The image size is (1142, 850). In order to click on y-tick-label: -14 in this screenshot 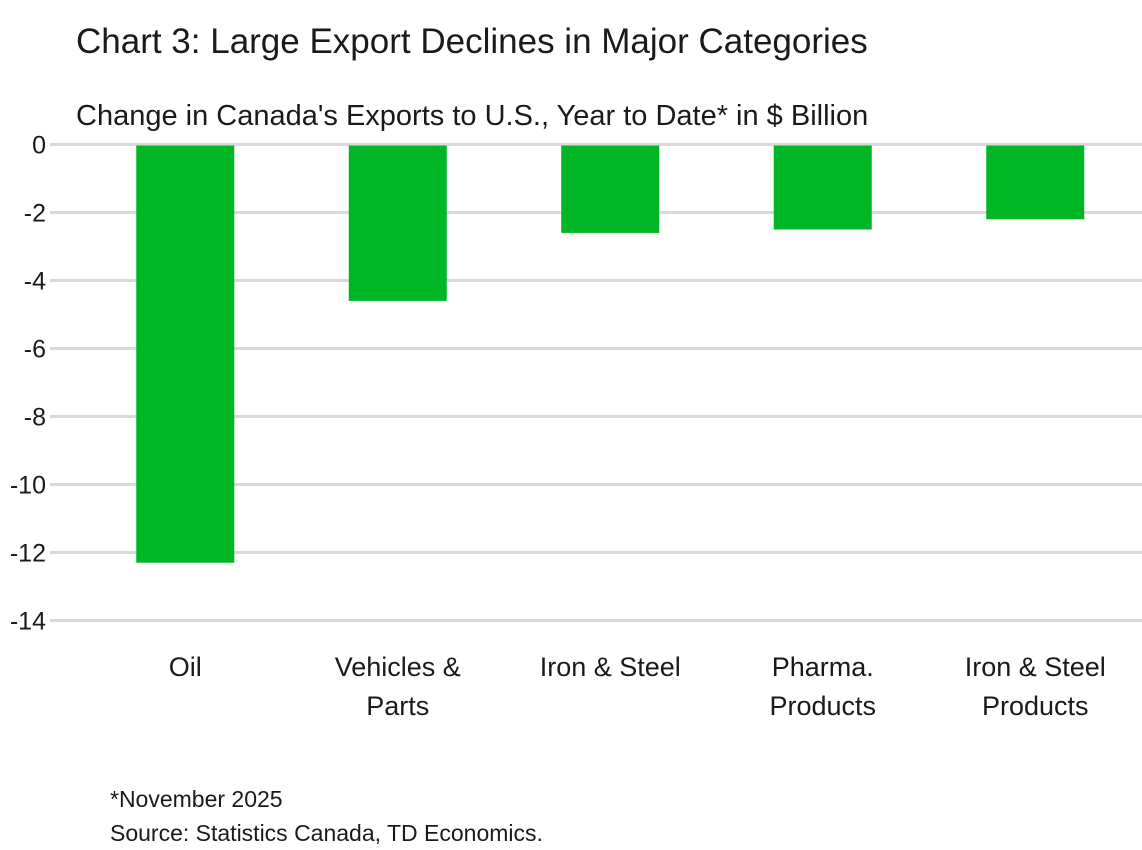, I will do `click(28, 622)`.